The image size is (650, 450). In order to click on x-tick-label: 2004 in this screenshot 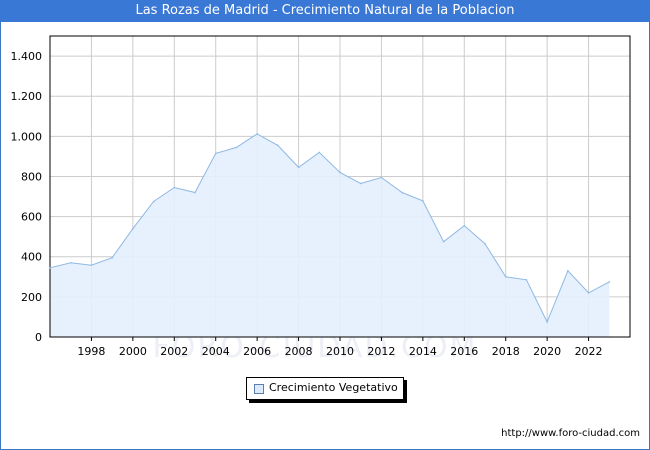, I will do `click(216, 351)`.